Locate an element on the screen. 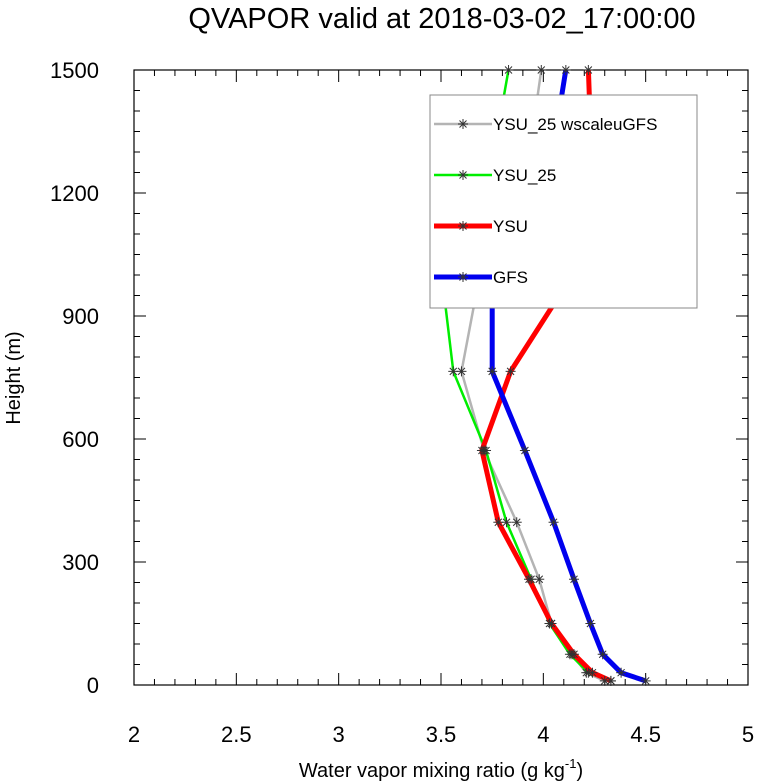 The height and width of the screenshot is (784, 766). chart-title: QVAPOR valid at 2018-03-02_17:00:00 is located at coordinates (441, 19).